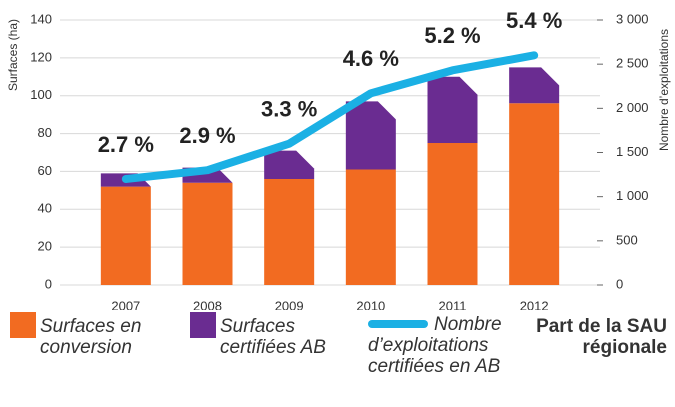 The height and width of the screenshot is (407, 675). What do you see at coordinates (41, 94) in the screenshot?
I see `y-tick-label: 100` at bounding box center [41, 94].